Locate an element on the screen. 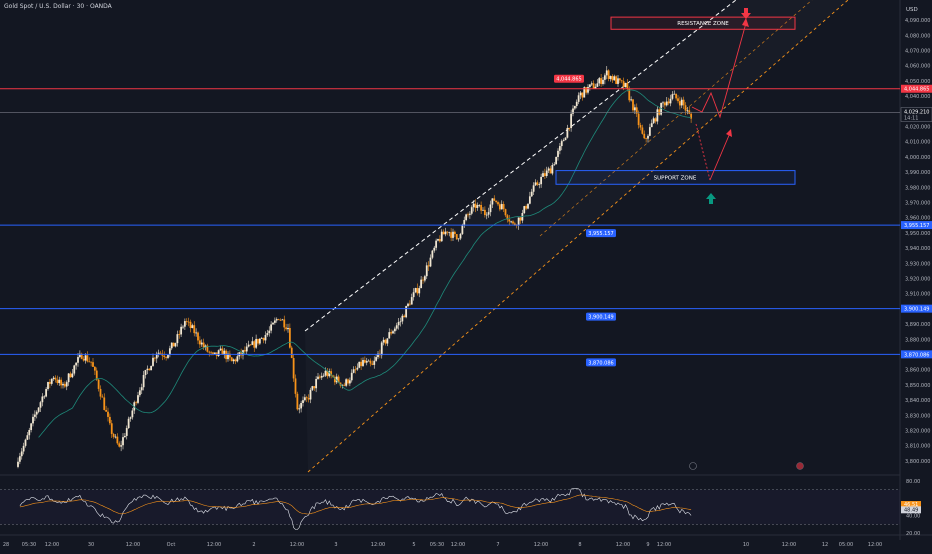 The width and height of the screenshot is (932, 554). time-tick: 9 is located at coordinates (647, 545).